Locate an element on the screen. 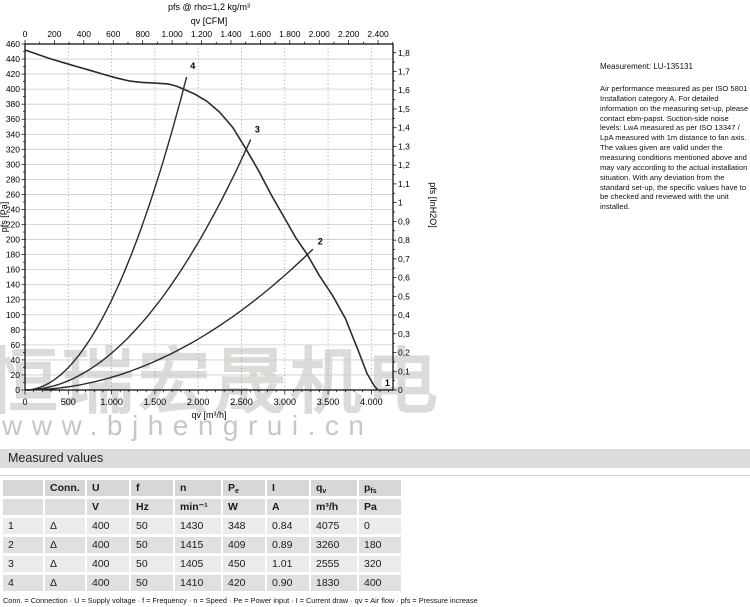 This screenshot has height=607, width=750. table-unit-cell: Pa is located at coordinates (380, 507).